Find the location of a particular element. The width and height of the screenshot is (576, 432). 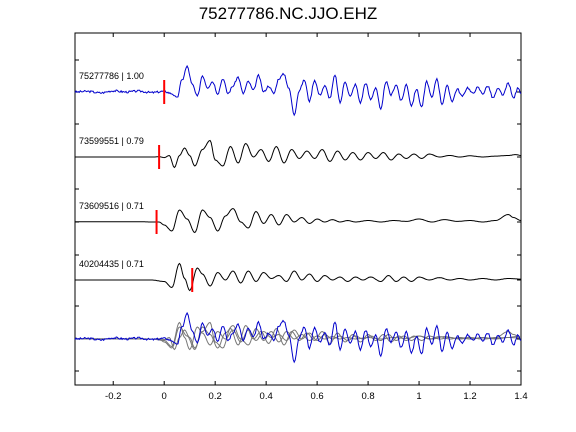

trace-label: 75277786 | 1.00 is located at coordinates (111, 76).